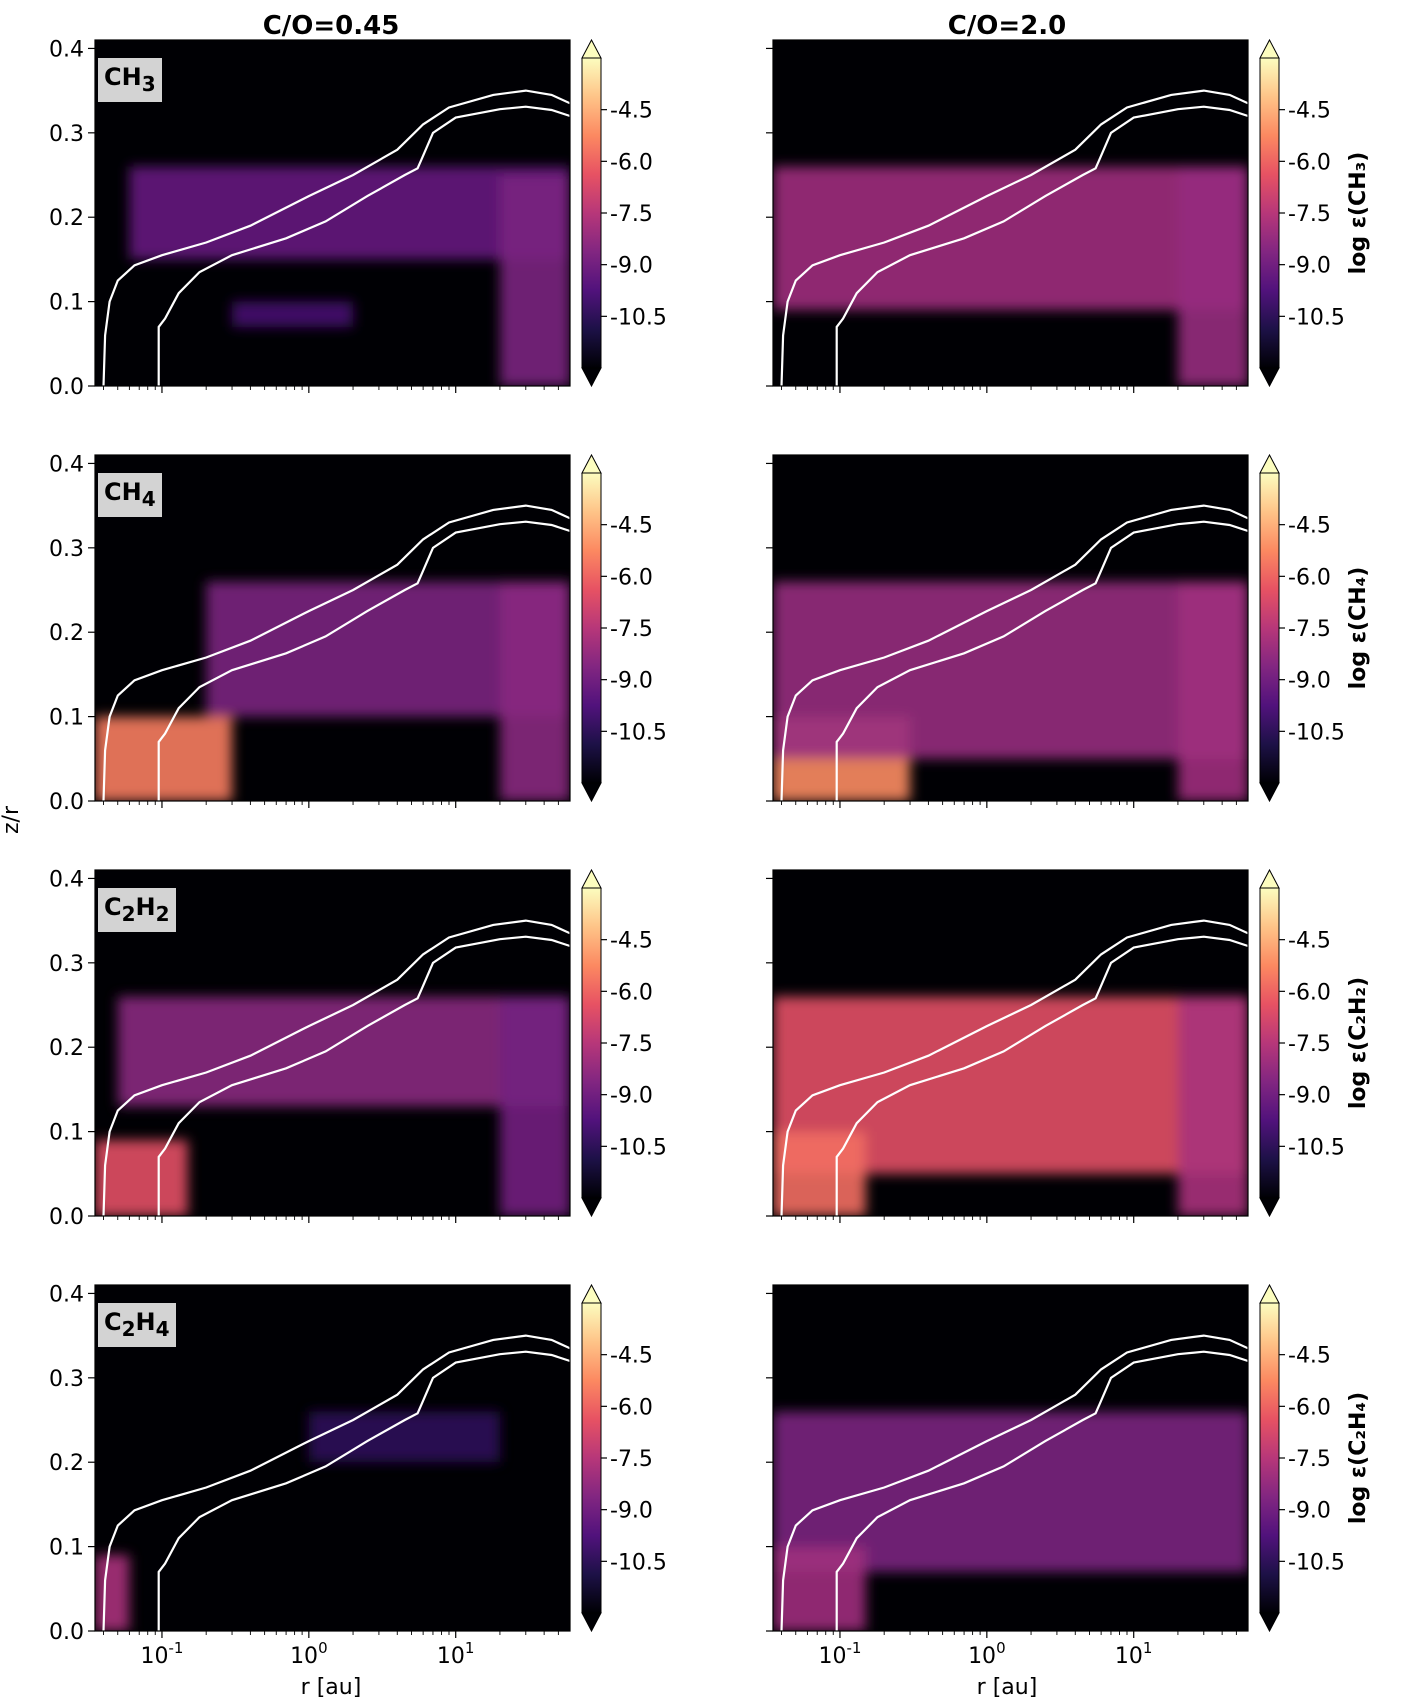 Image resolution: width=1405 pixels, height=1698 pixels. What do you see at coordinates (293, 314) in the screenshot?
I see `abundance-region-mid-layer-streak` at bounding box center [293, 314].